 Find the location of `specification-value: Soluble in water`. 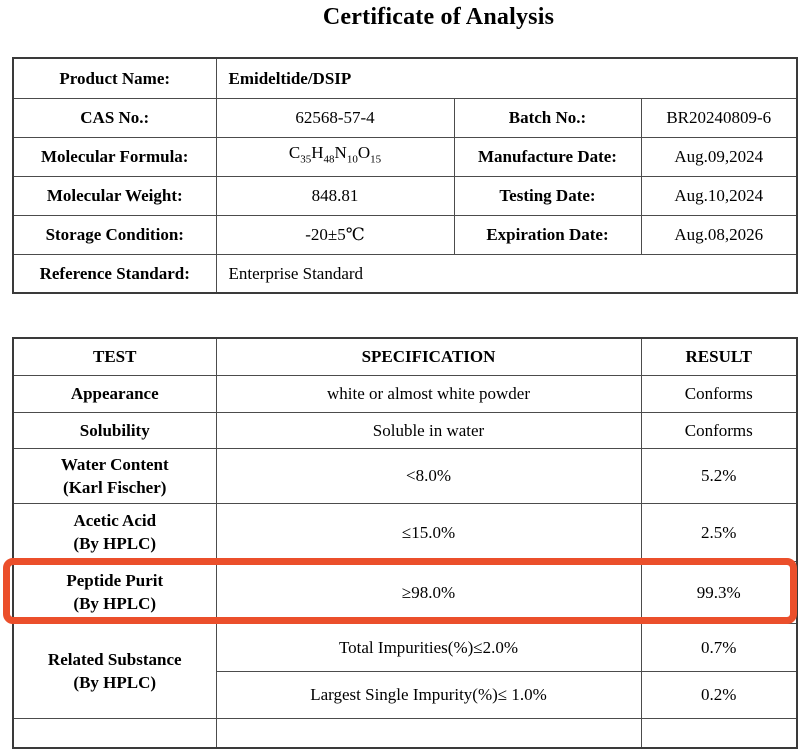

specification-value: Soluble in water is located at coordinates (428, 430).